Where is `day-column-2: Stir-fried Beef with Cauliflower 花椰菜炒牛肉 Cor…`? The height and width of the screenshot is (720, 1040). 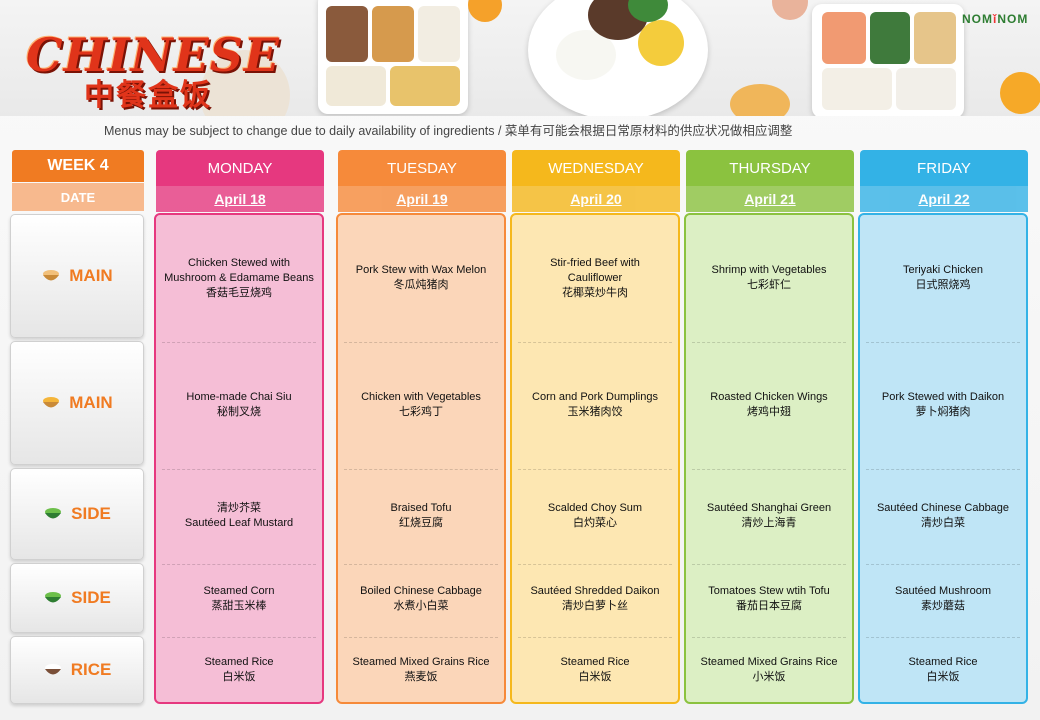
day-column-2: Stir-fried Beef with Cauliflower 花椰菜炒牛肉 Cor… is located at coordinates (595, 458).